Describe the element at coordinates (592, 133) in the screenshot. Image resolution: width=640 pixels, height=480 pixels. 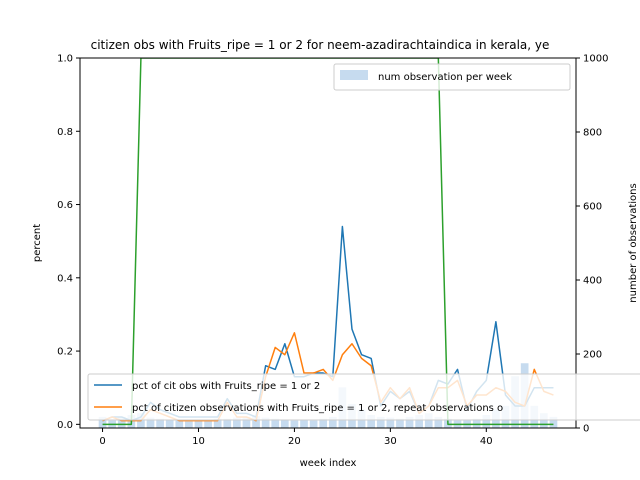
I see `y2-tick-label: 800` at that location.